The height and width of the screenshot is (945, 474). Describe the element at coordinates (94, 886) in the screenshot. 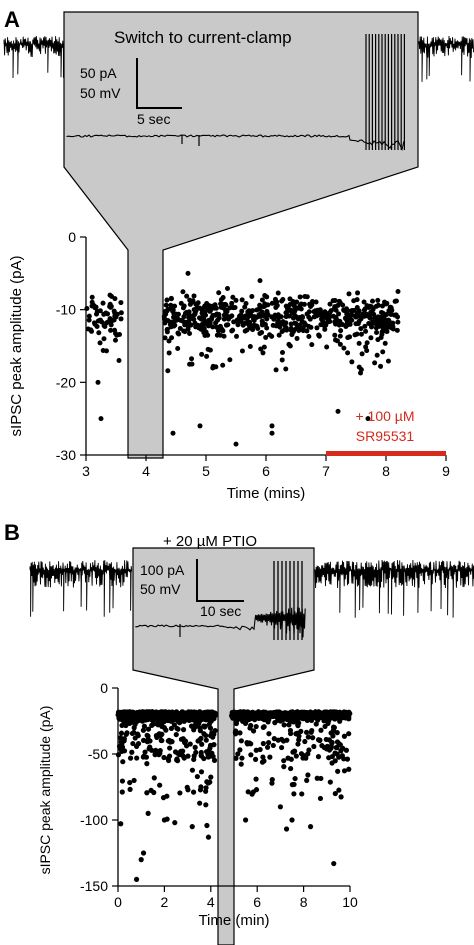

I see `y-tick-label: -150` at that location.